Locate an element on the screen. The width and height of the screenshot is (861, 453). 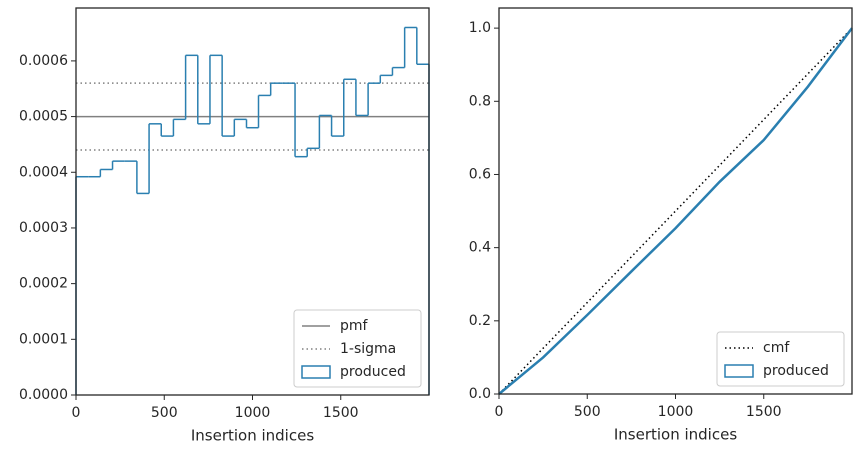
legend: pmf 1-sigma produced is located at coordinates (357, 348).